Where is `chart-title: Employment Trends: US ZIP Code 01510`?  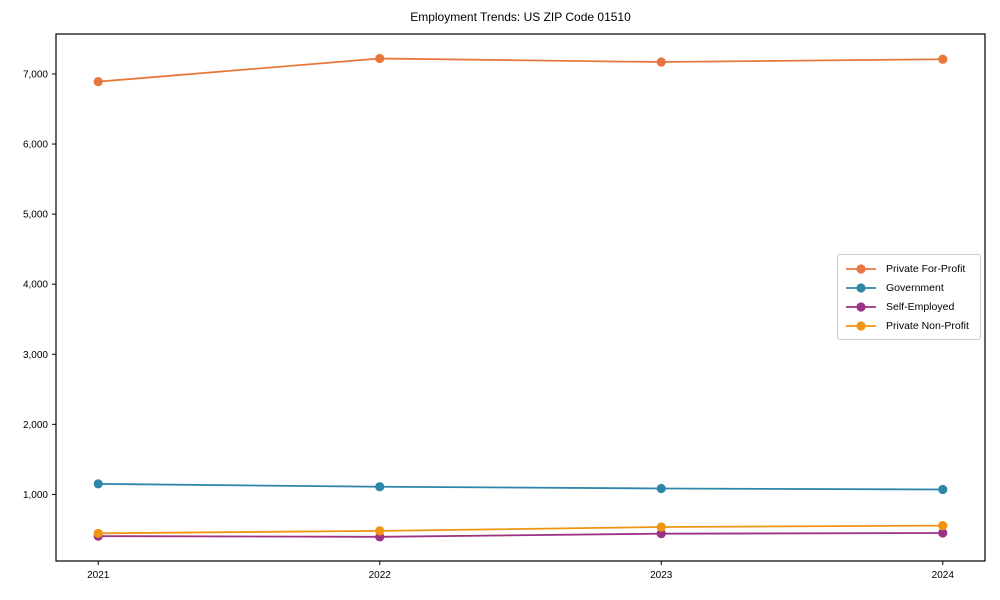 chart-title: Employment Trends: US ZIP Code 01510 is located at coordinates (520, 17).